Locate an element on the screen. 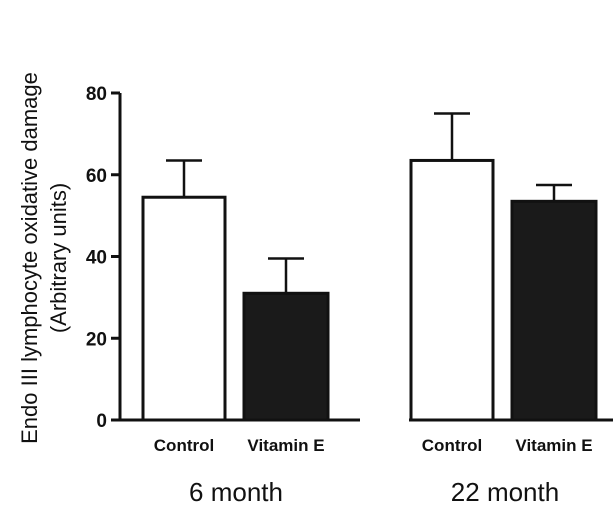  x-group-label: 22 month is located at coordinates (505, 492).